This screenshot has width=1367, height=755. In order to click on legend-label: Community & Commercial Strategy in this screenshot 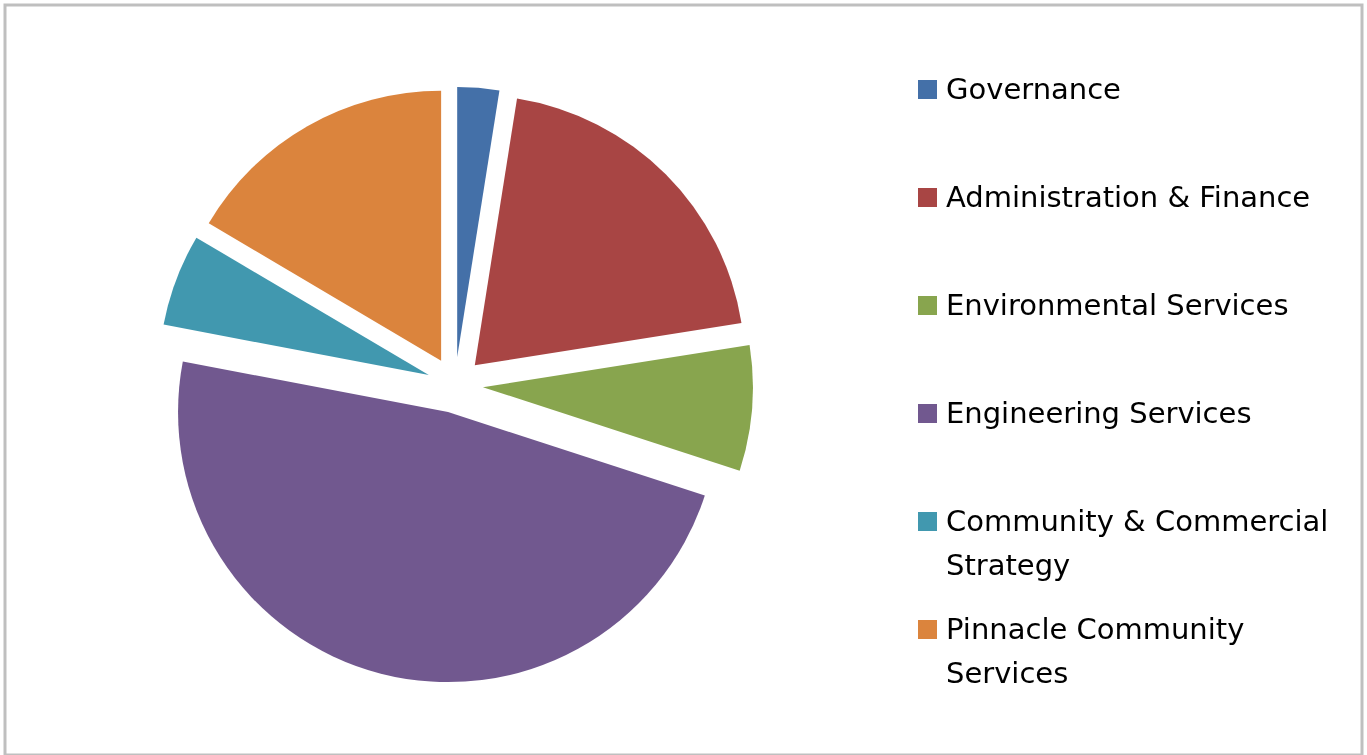, I will do `click(1137, 543)`.